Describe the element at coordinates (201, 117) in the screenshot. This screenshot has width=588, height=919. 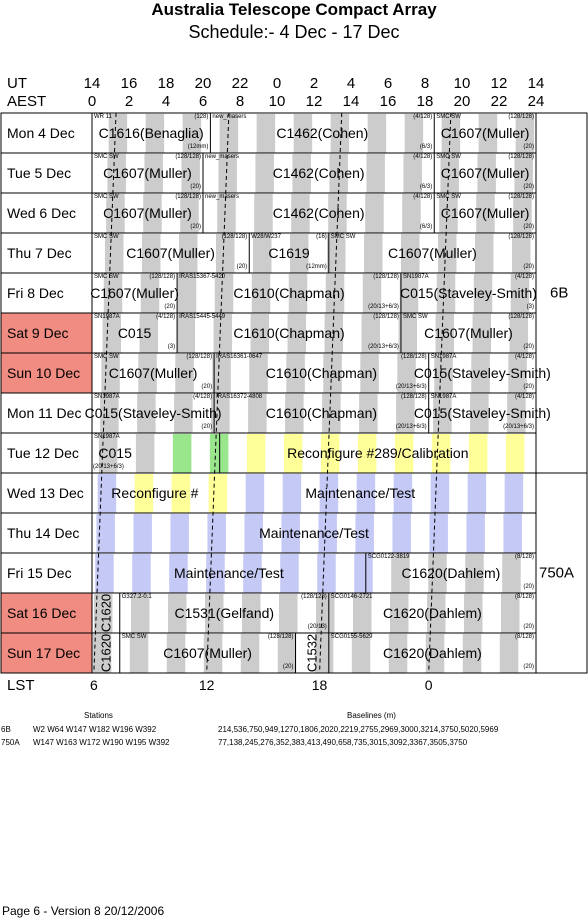
I see `cfg-label: (128)` at that location.